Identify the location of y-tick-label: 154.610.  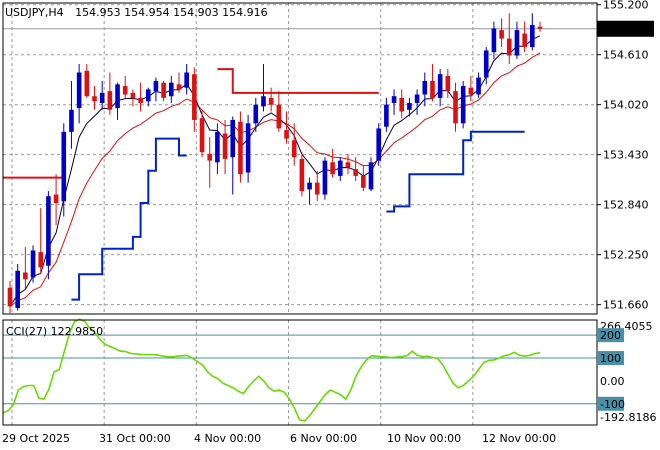
(626, 55).